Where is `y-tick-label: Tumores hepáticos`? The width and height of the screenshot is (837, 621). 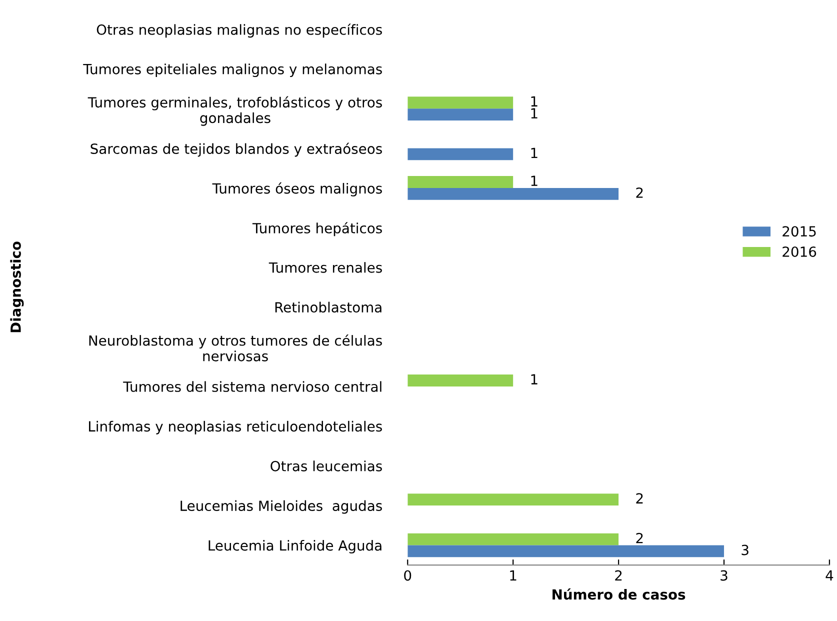
y-tick-label: Tumores hepáticos is located at coordinates (317, 229).